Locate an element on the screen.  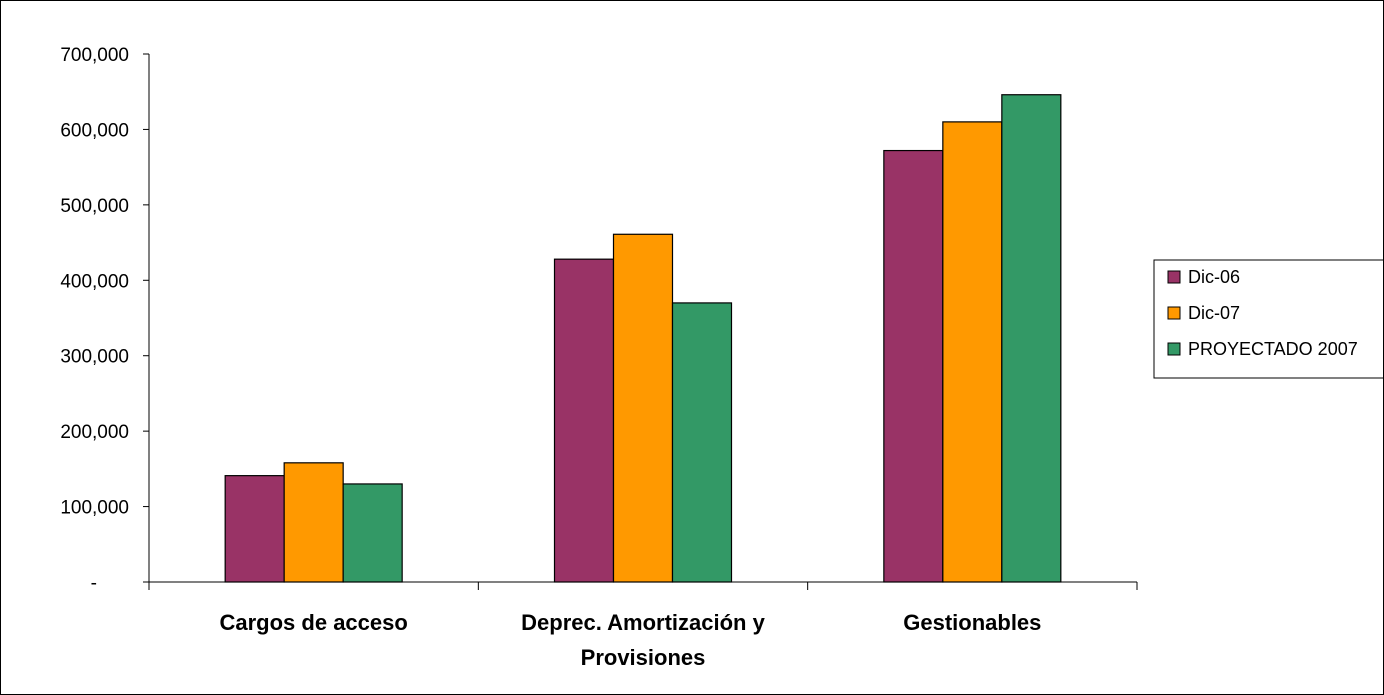
y-tick-label: - is located at coordinates (94, 583).